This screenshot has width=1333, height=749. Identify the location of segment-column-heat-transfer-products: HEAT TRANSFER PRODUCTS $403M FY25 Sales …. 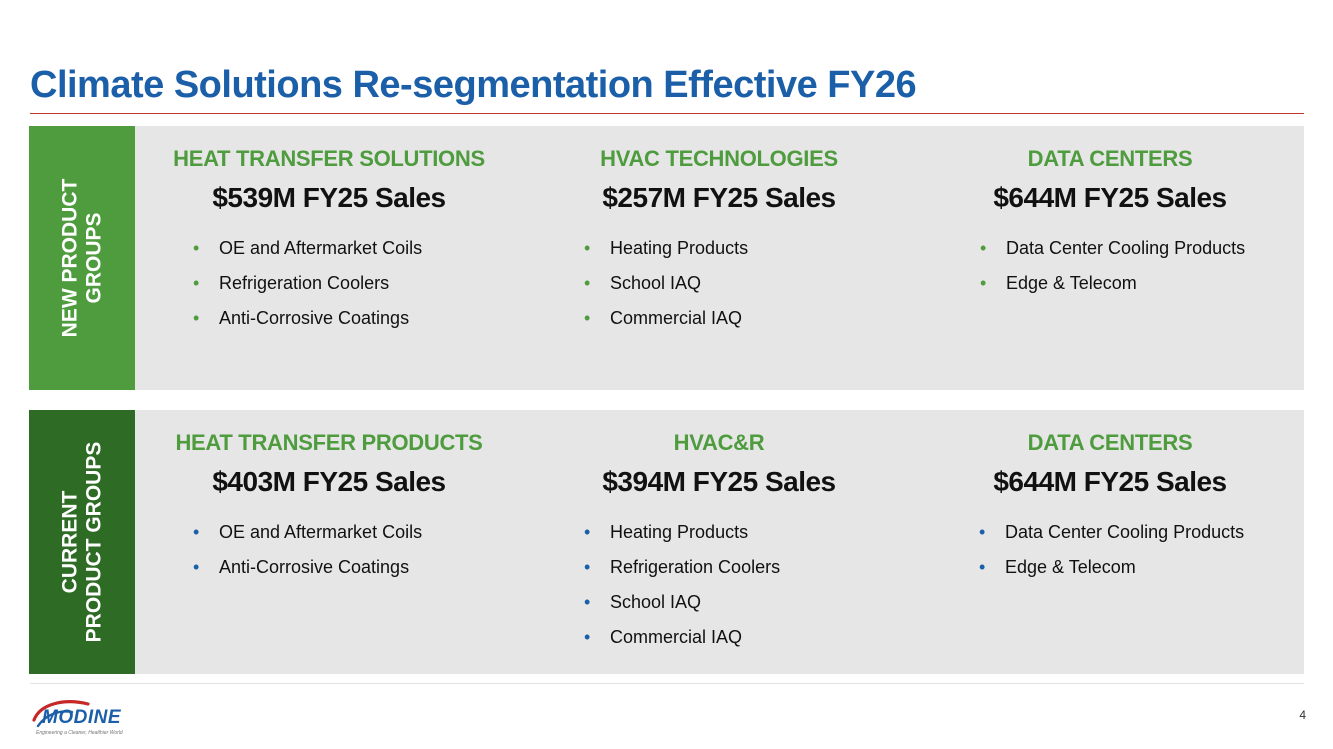
(329, 542).